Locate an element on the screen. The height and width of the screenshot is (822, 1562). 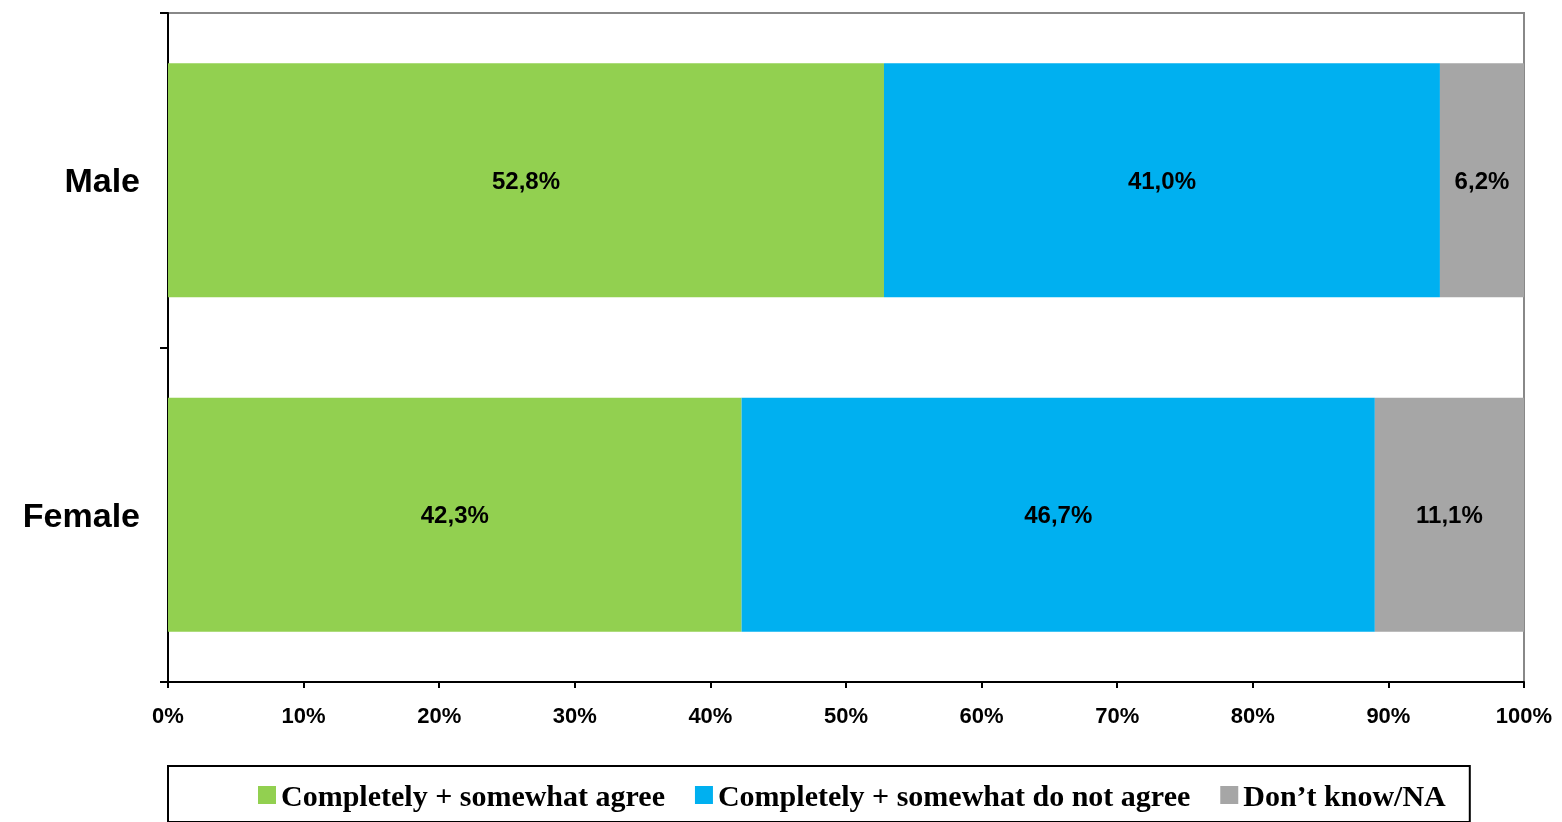
x-tick-label: 10% is located at coordinates (303, 715).